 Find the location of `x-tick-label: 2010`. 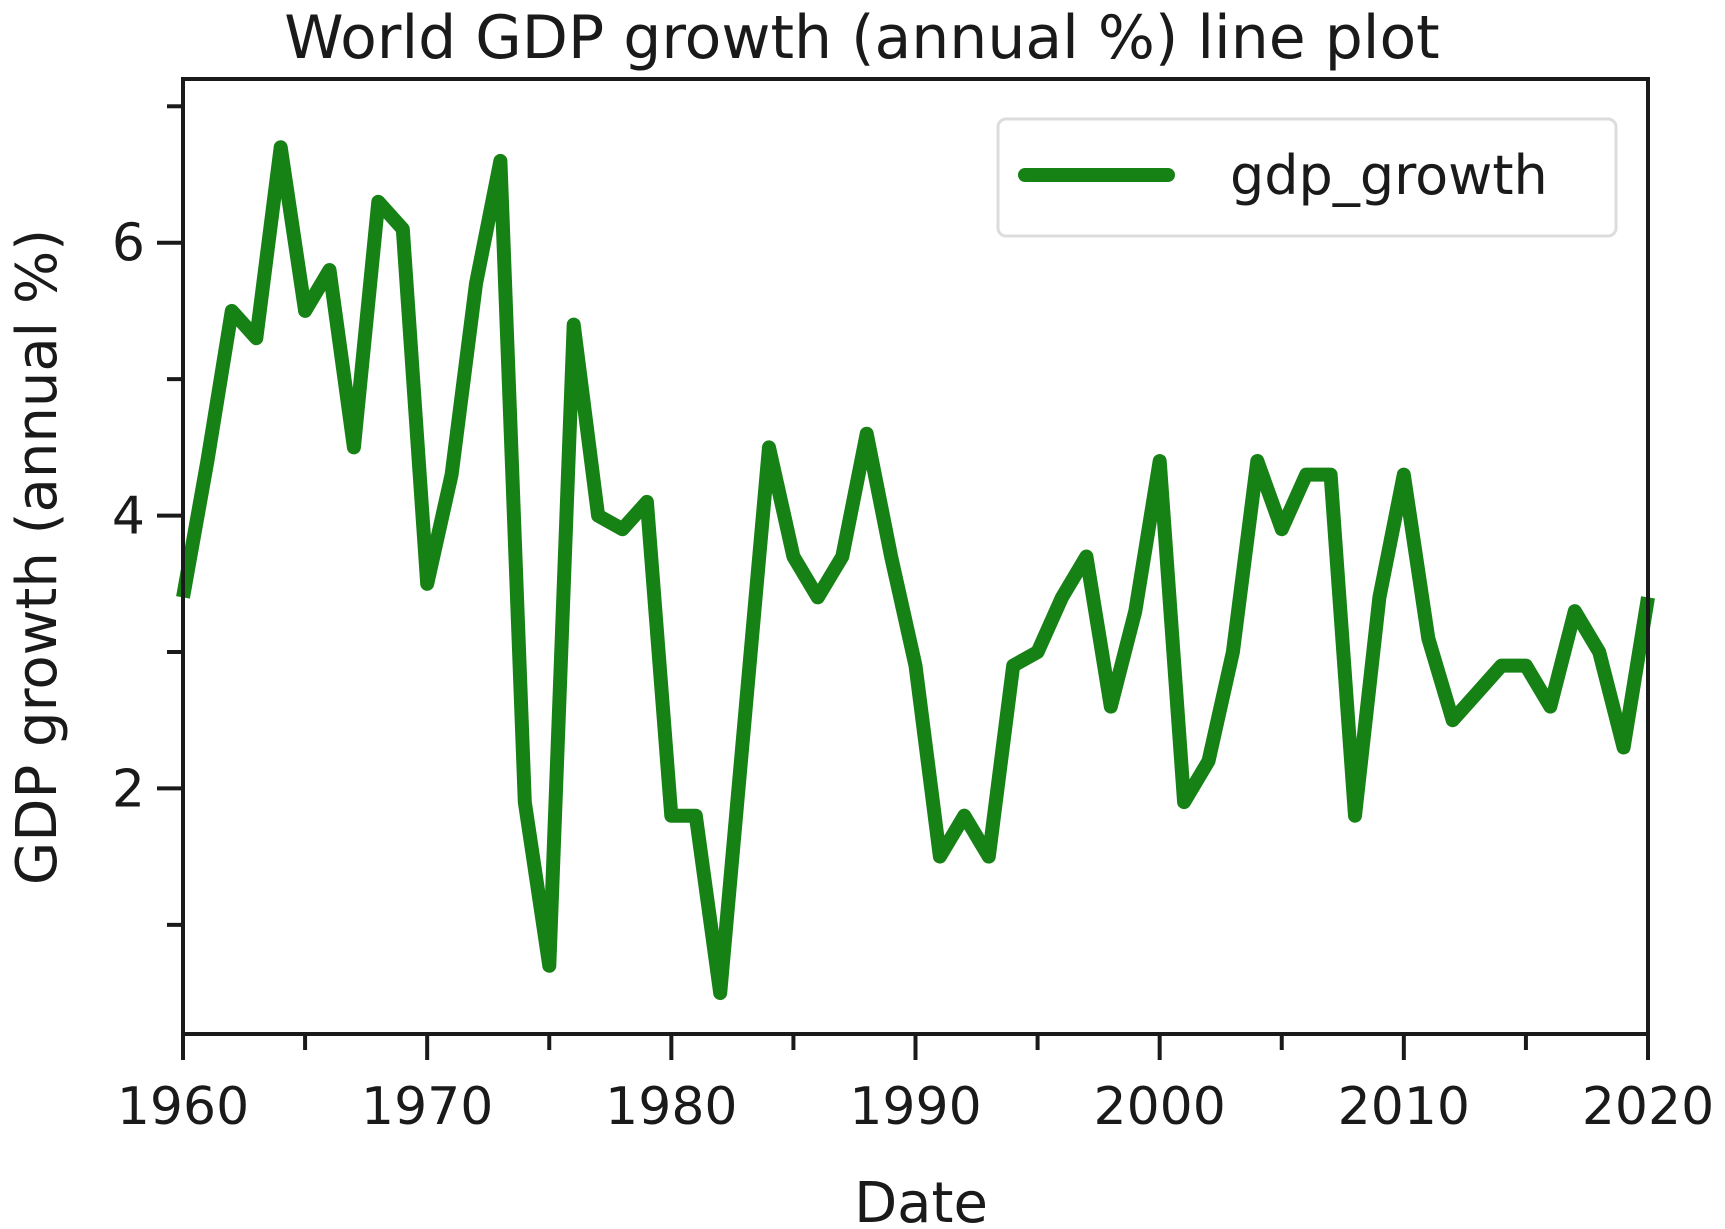

x-tick-label: 2010 is located at coordinates (1404, 1107).